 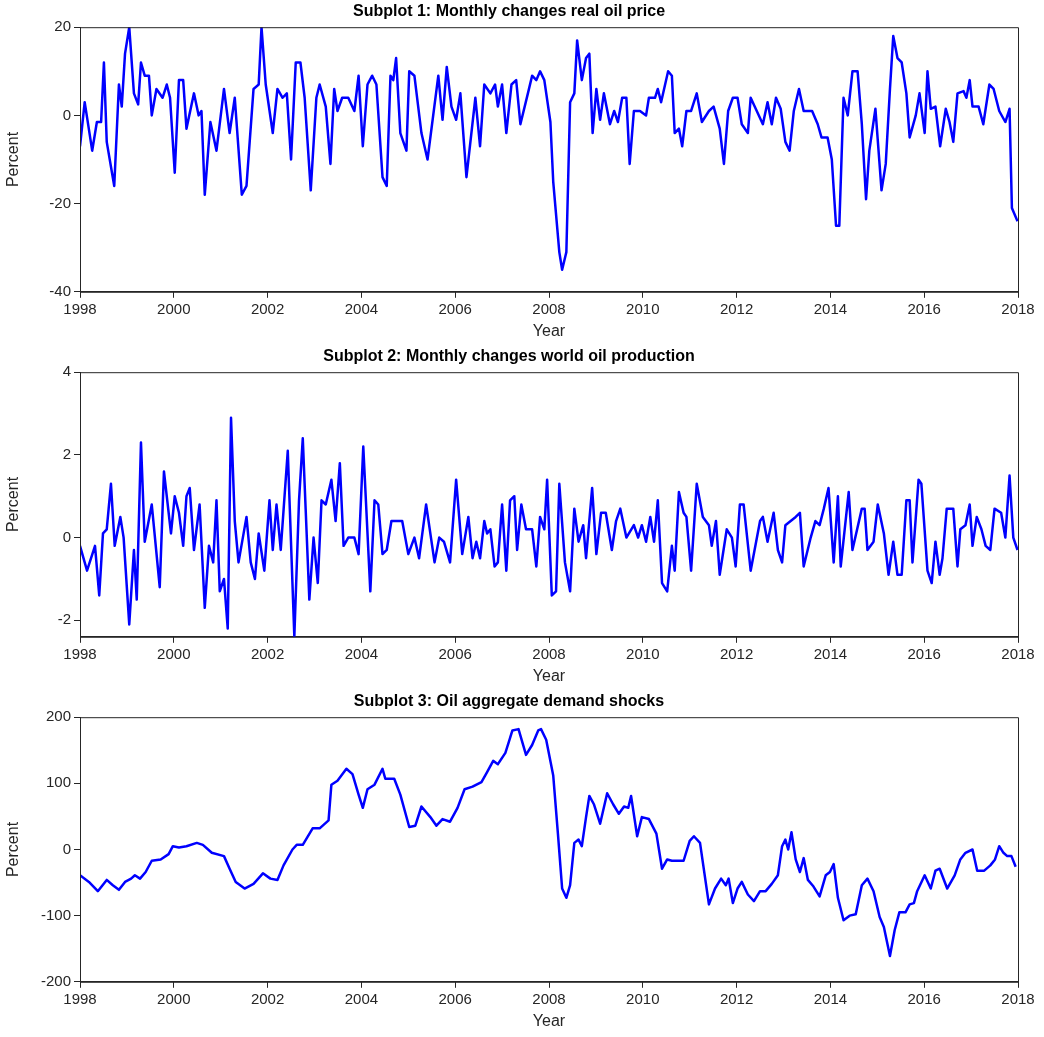 I want to click on y-tick-label: -200, so click(x=55, y=980).